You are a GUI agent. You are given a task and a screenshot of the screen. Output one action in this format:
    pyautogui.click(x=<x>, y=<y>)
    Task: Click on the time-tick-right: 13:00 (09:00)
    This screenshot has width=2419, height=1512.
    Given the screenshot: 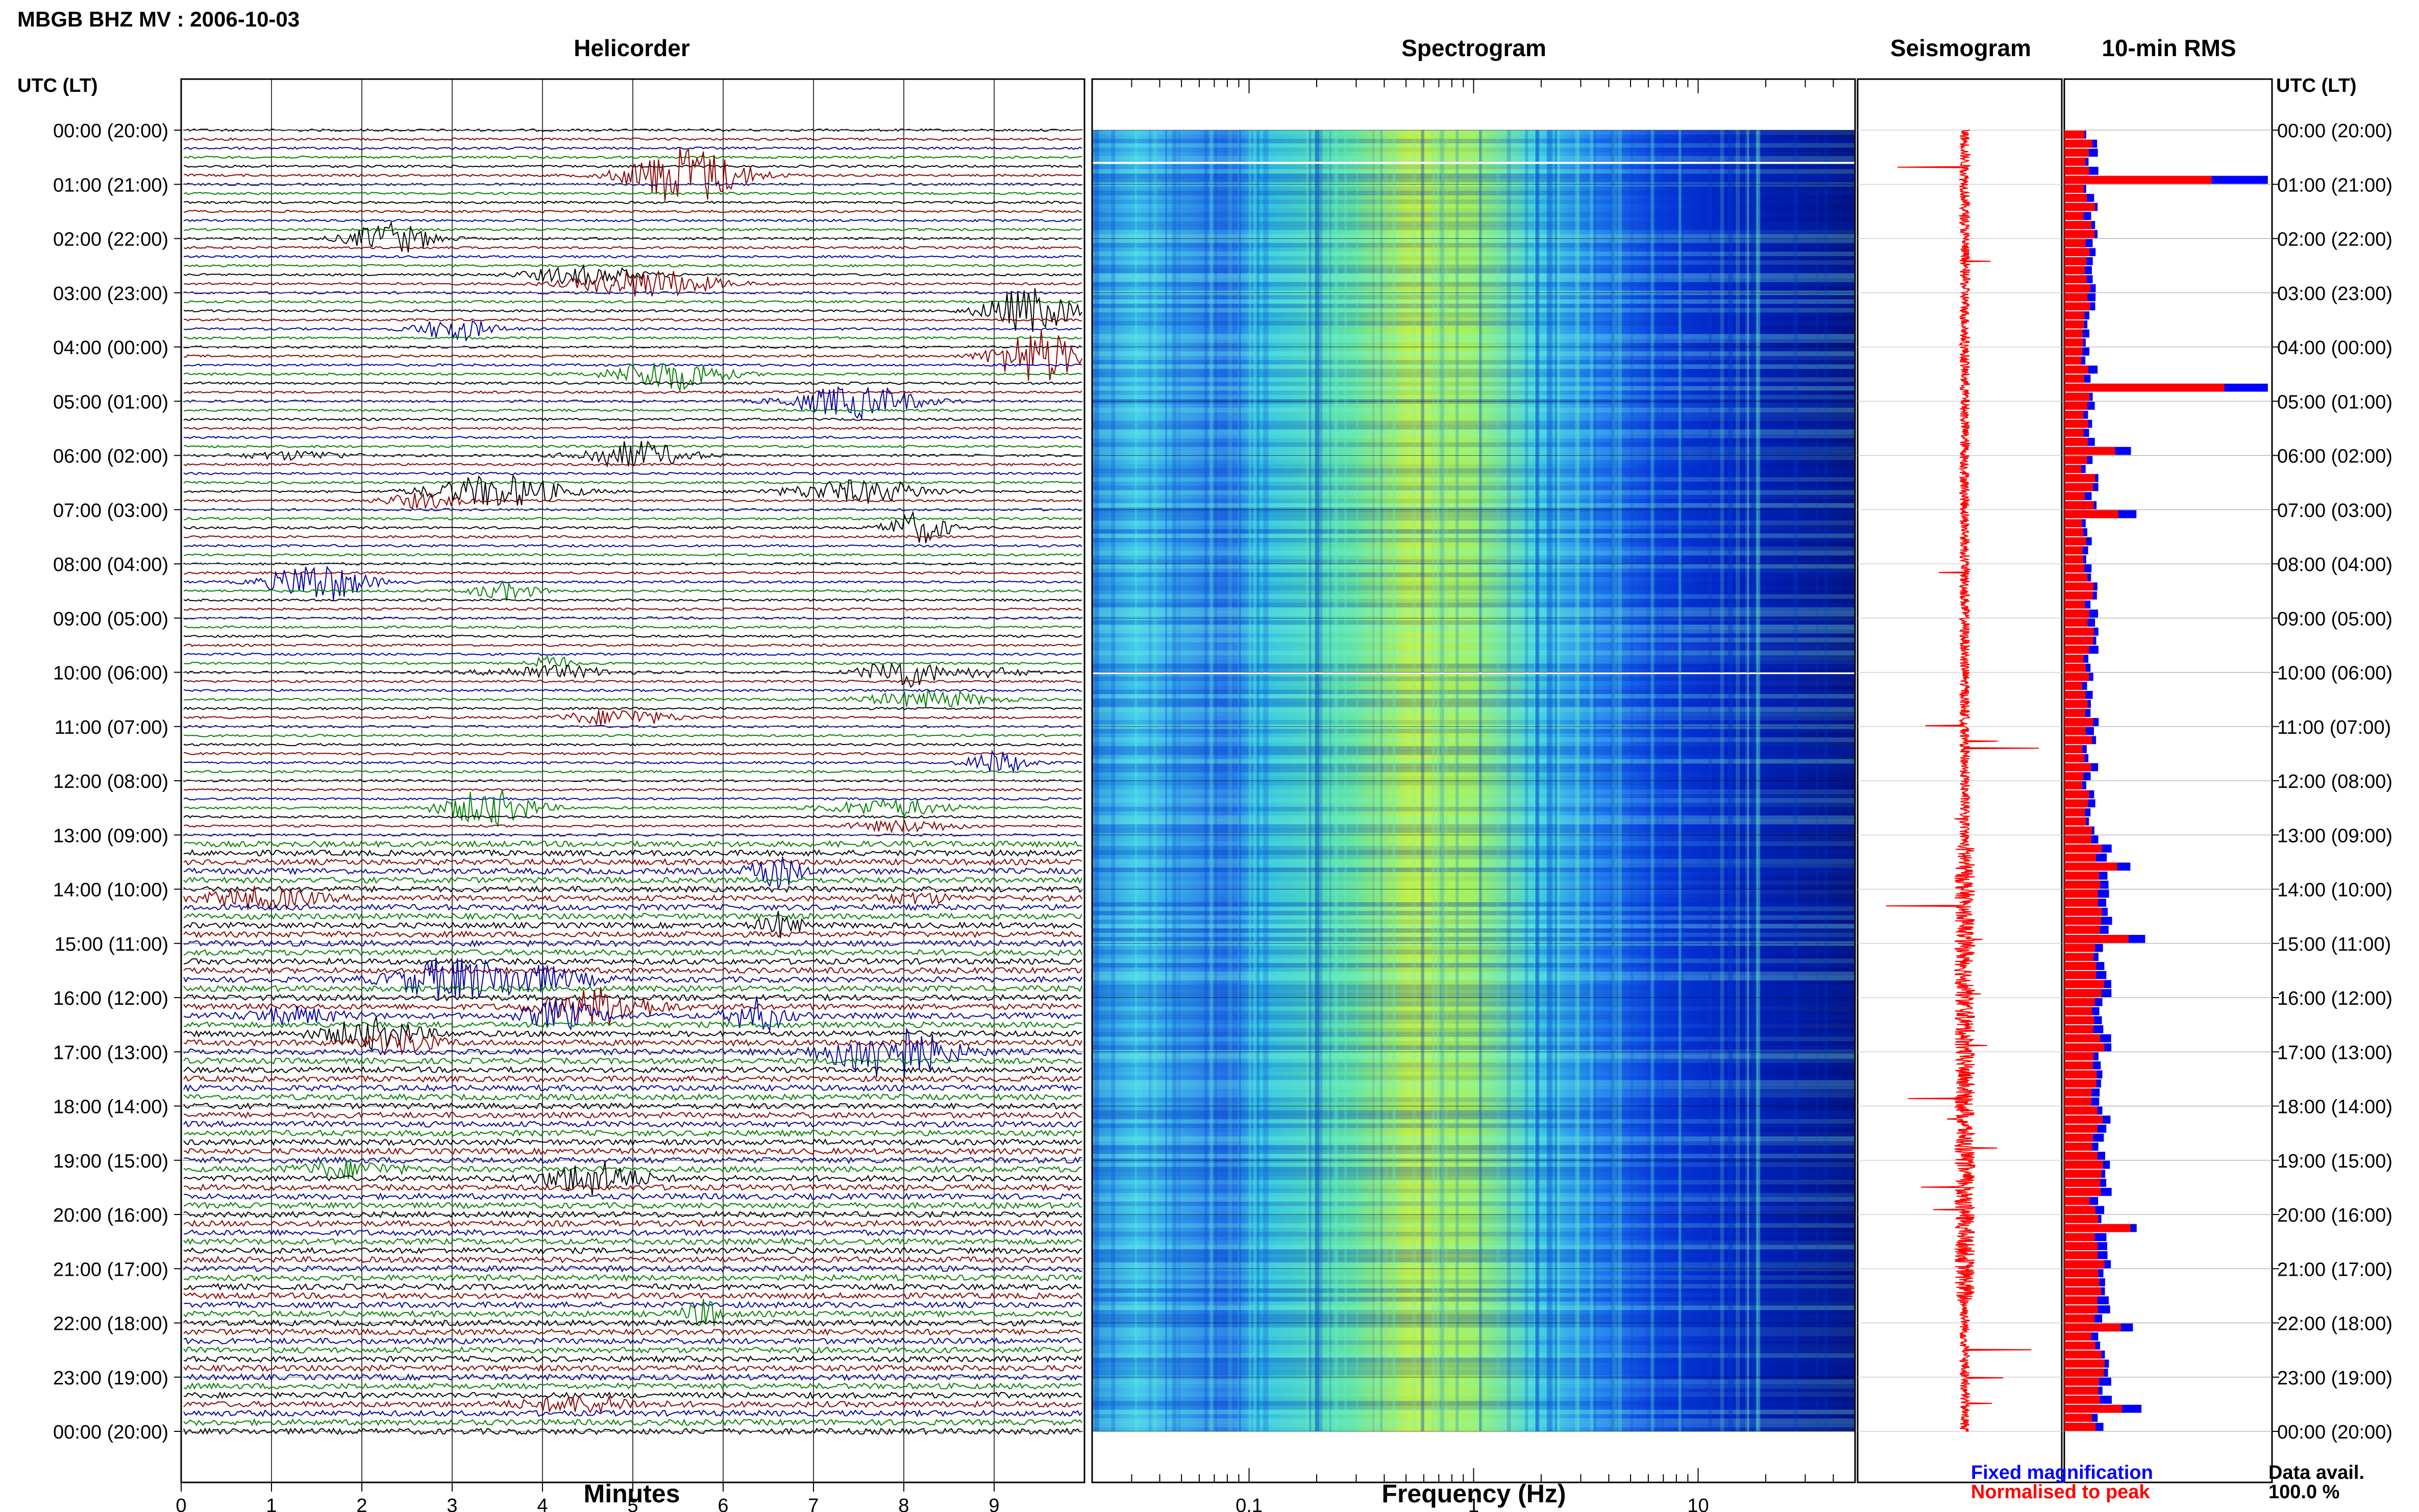 What is the action you would take?
    pyautogui.click(x=2334, y=836)
    